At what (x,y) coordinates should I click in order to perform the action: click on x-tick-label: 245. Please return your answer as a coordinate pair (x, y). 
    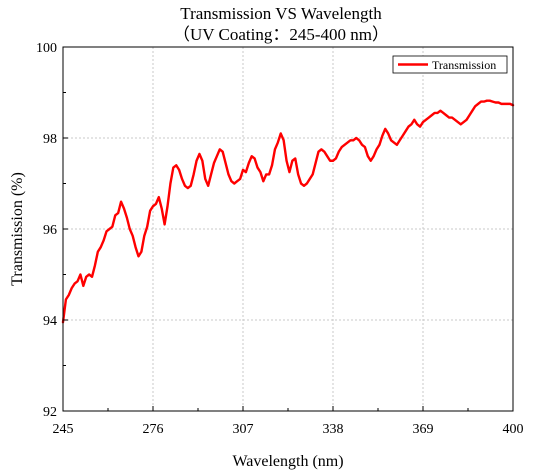
    Looking at the image, I should click on (63, 429).